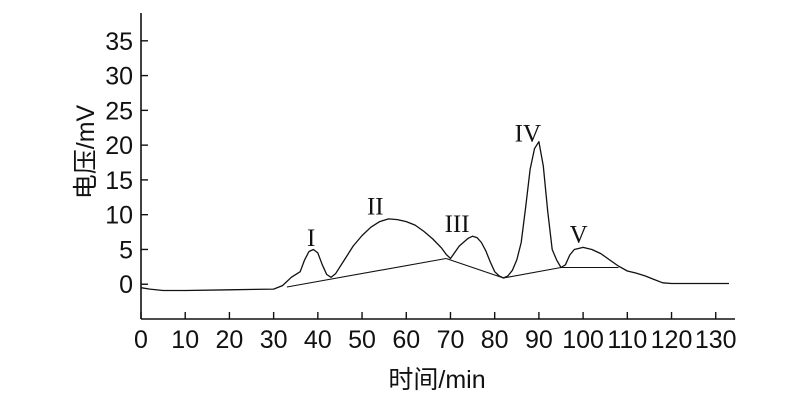  I want to click on y-tick-label: 15, so click(119, 181).